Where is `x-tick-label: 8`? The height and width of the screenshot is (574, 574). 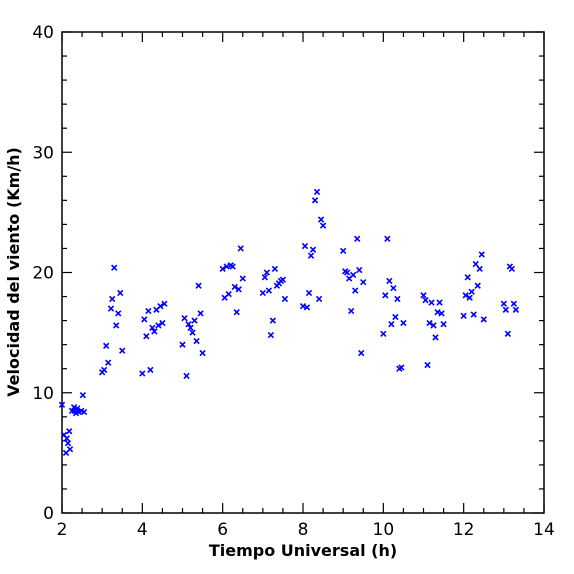 x-tick-label: 8 is located at coordinates (303, 530).